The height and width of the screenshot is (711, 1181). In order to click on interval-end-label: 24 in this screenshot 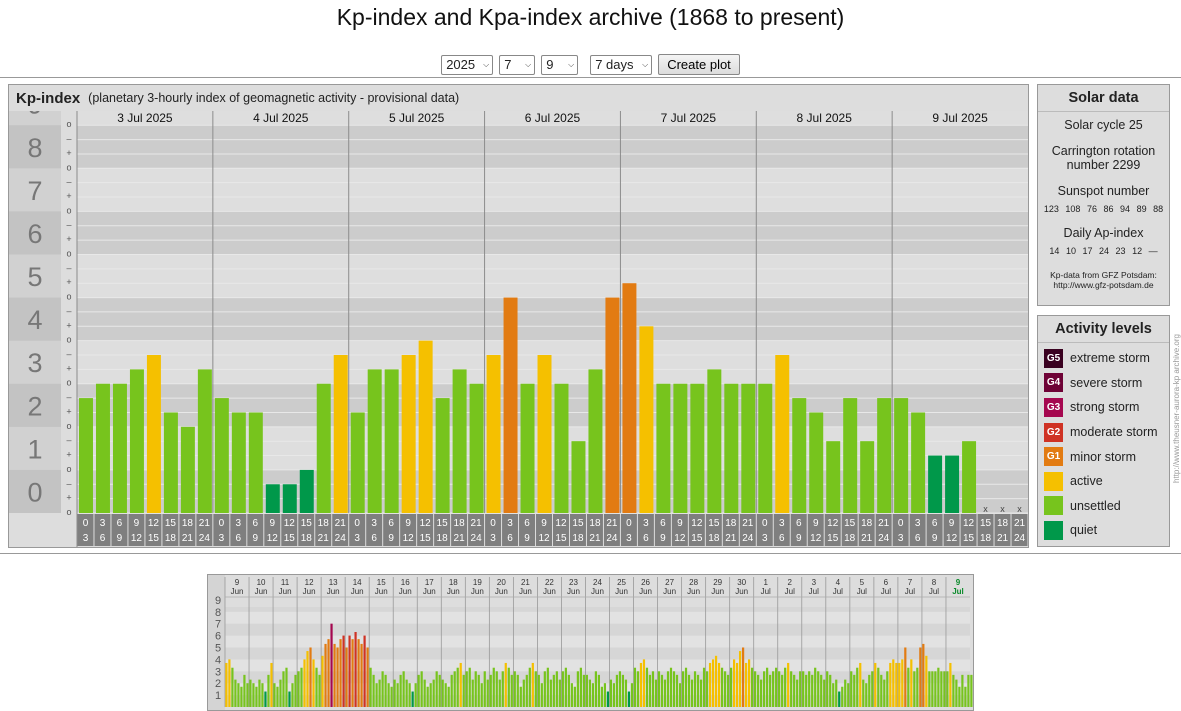, I will do `click(612, 538)`.